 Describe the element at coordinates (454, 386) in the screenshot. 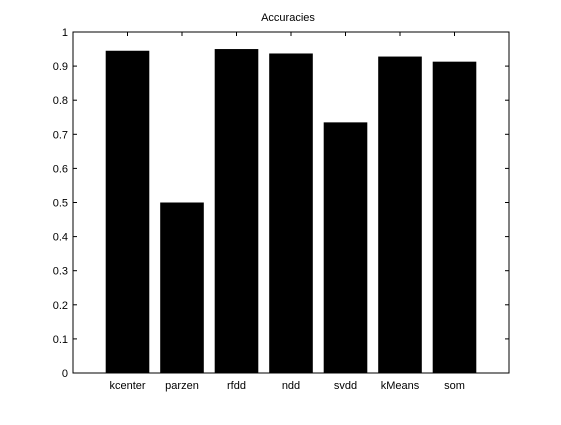

I see `x-tick-label-som: som` at that location.